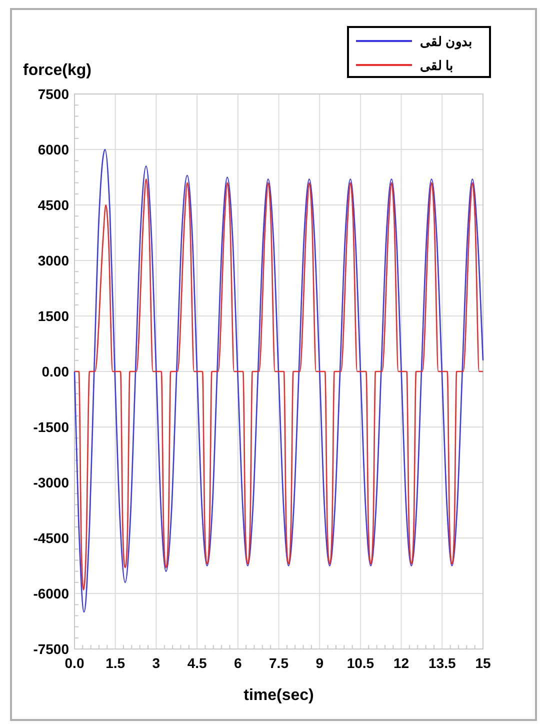  I want to click on x-tick-label: 9, so click(320, 663).